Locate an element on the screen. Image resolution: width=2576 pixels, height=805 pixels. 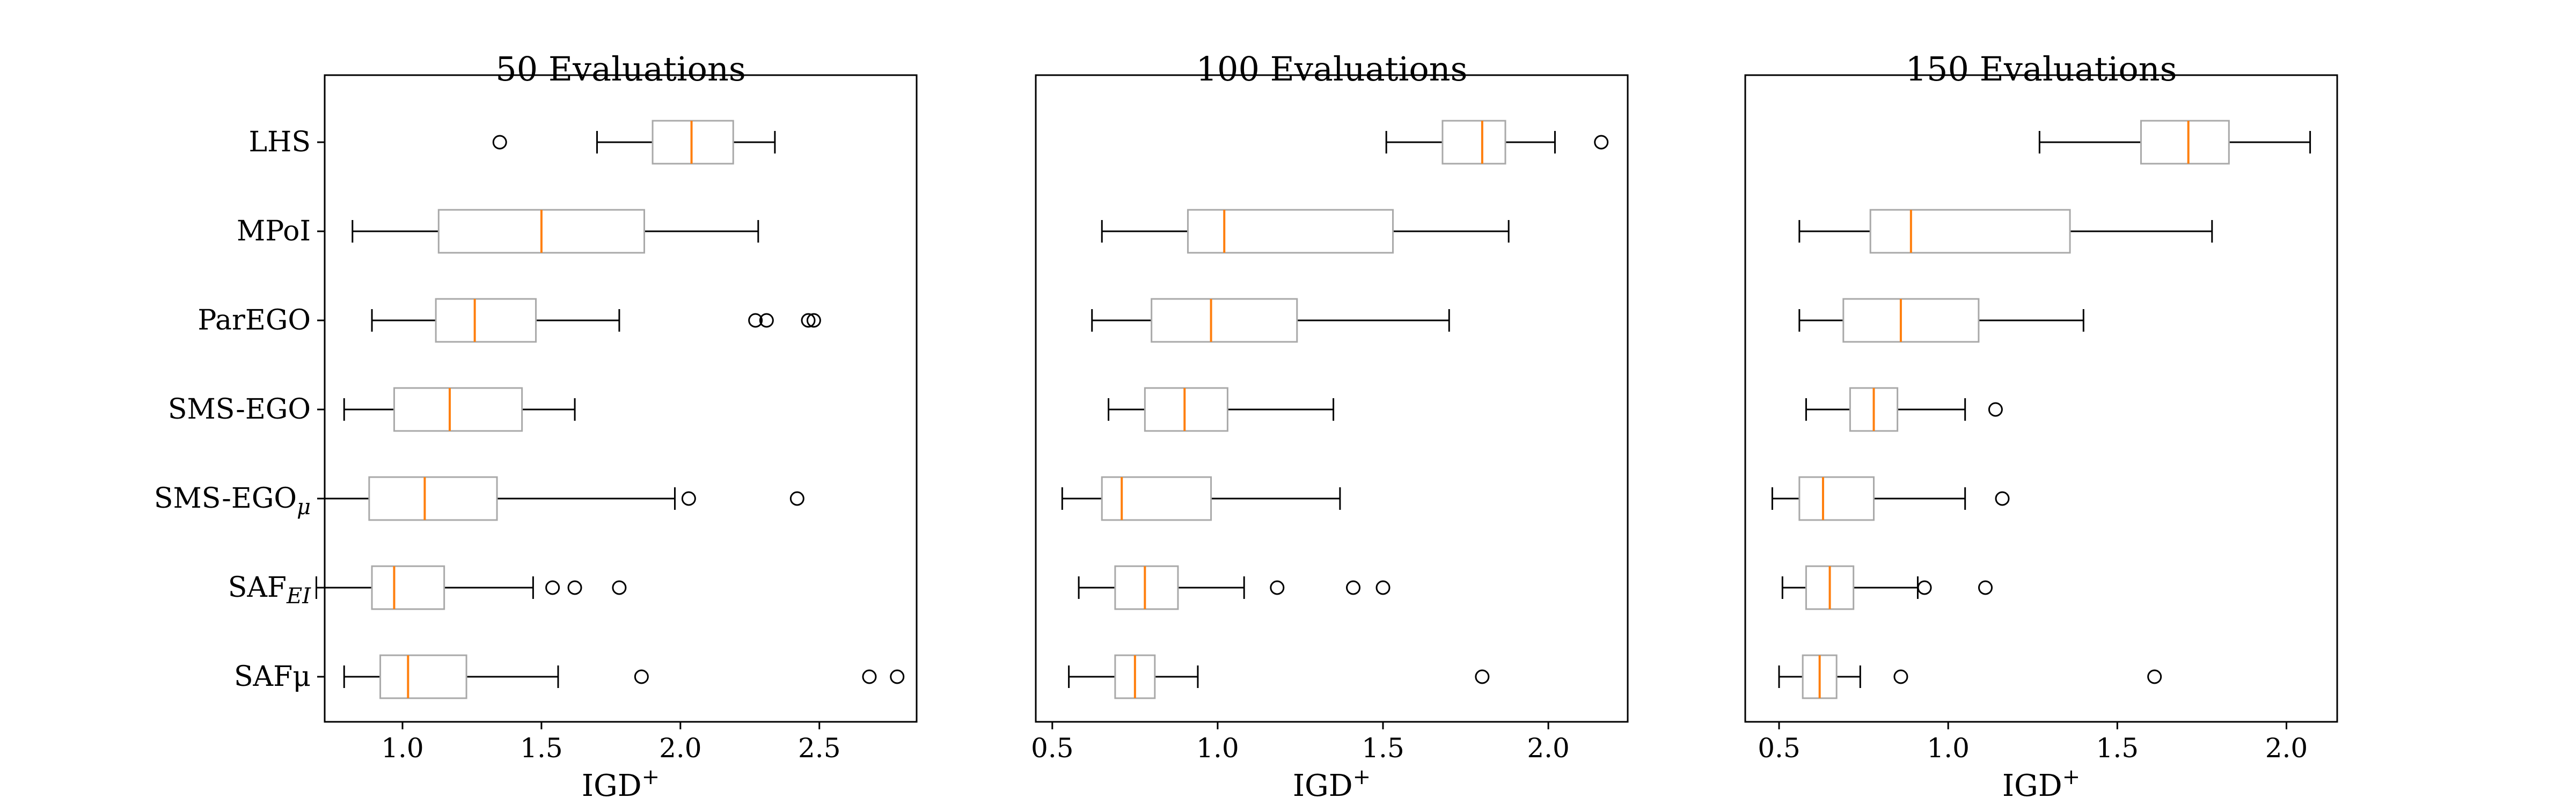
y-tick-label: SMS-EGO is located at coordinates (239, 409).